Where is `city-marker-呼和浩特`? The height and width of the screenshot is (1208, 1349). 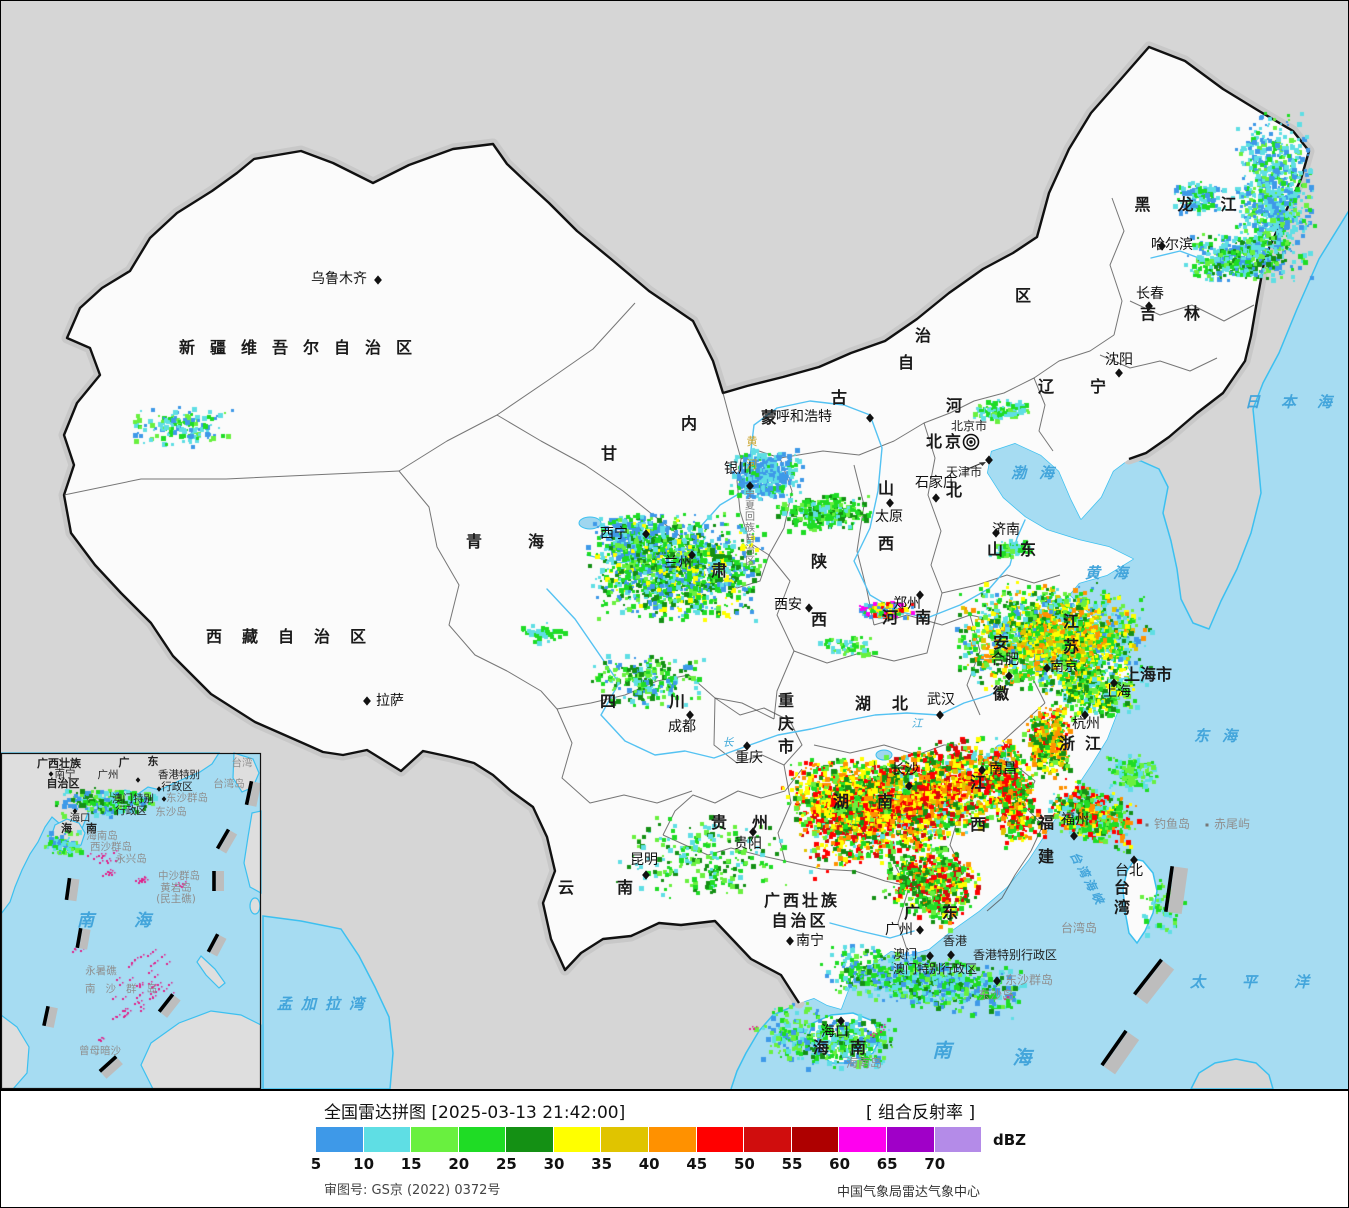
city-marker-呼和浩特 is located at coordinates (870, 418).